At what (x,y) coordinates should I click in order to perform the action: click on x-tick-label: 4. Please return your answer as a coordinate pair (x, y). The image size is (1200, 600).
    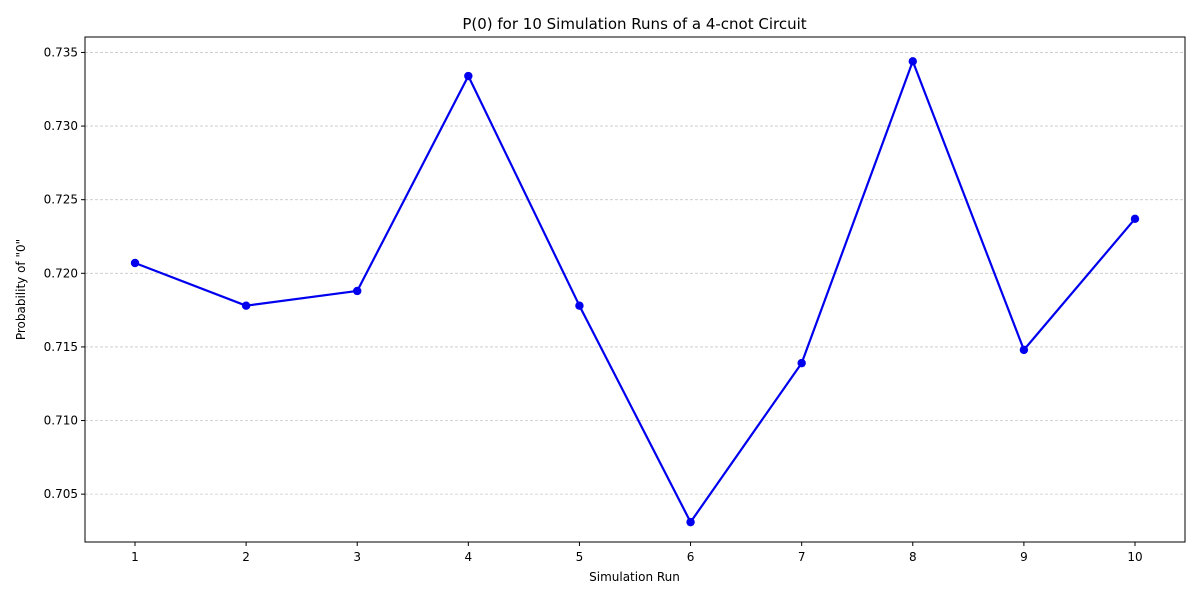
    Looking at the image, I should click on (469, 557).